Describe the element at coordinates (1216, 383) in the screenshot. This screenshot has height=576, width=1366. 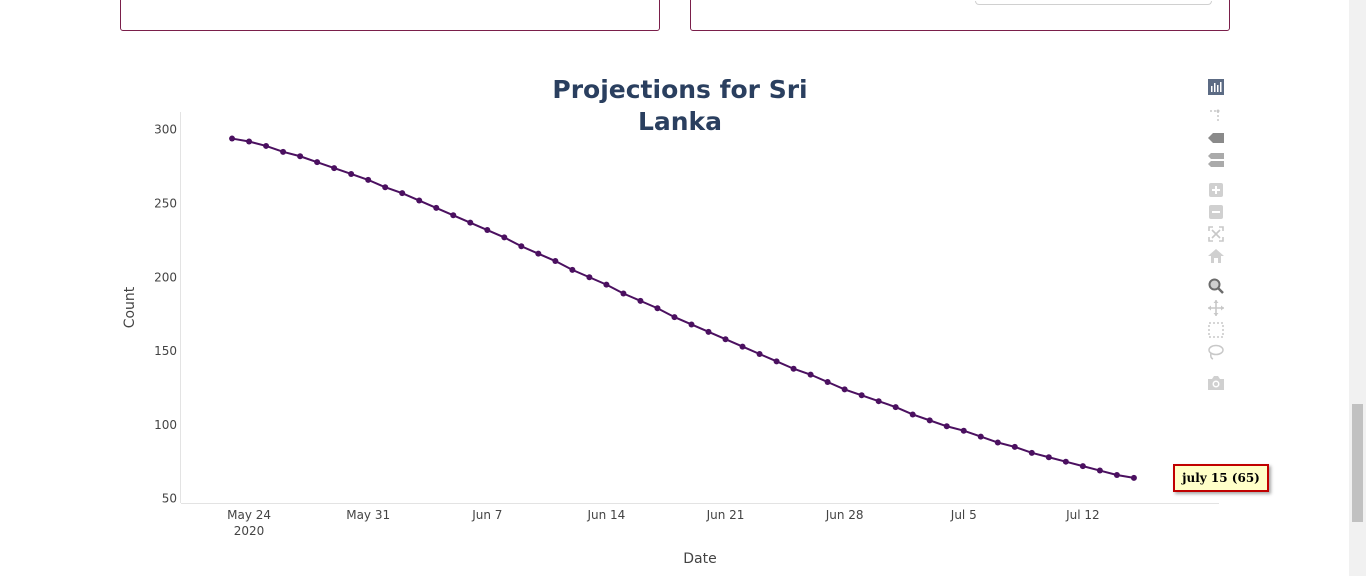
I see `camera-icon` at that location.